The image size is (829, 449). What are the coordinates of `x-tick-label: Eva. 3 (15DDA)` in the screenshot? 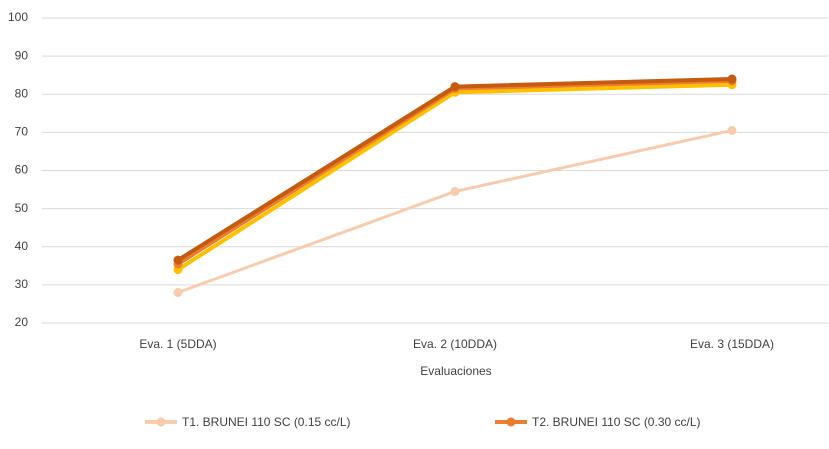 It's located at (732, 344).